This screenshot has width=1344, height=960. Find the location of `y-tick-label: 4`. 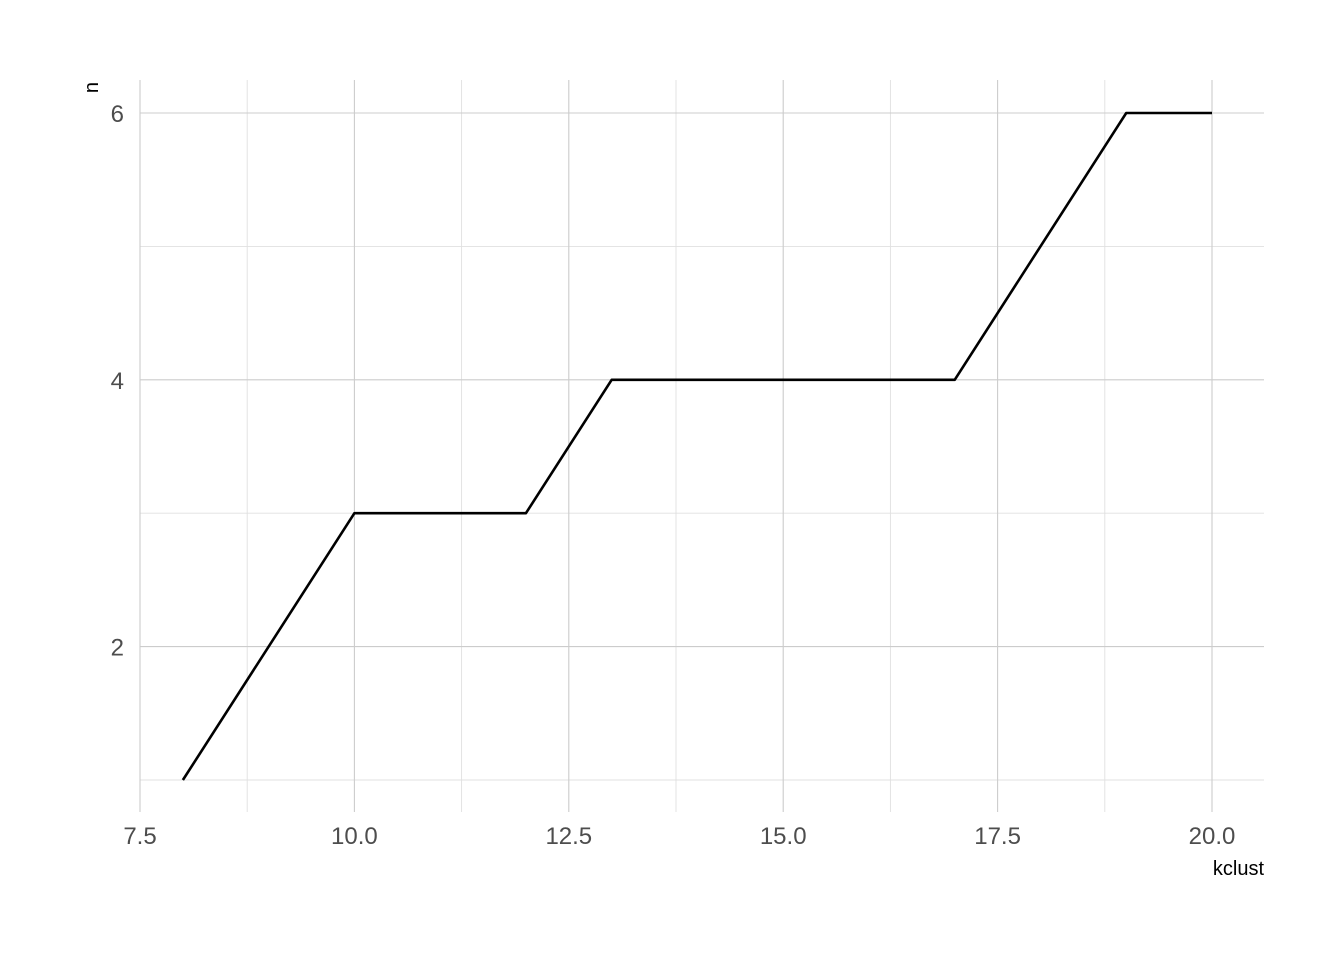

y-tick-label: 4 is located at coordinates (117, 381).